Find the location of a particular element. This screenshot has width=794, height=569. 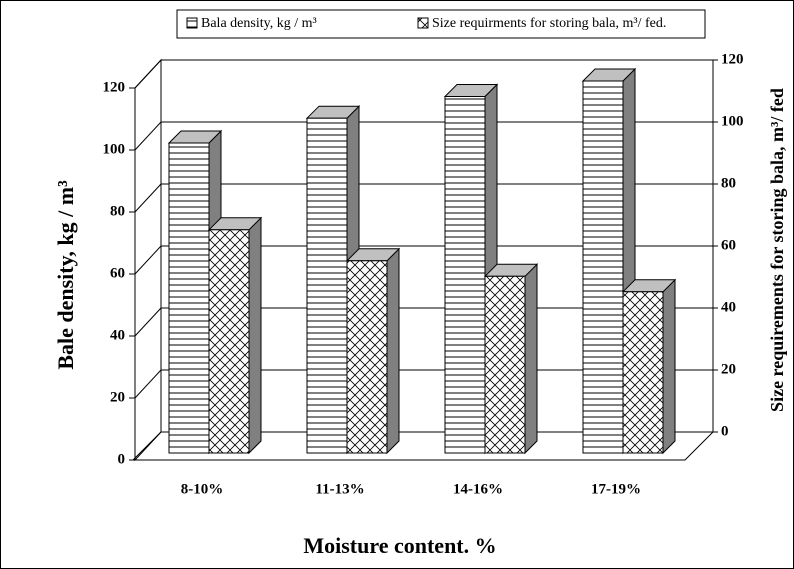

y-tick-label: 100 is located at coordinates (114, 149).